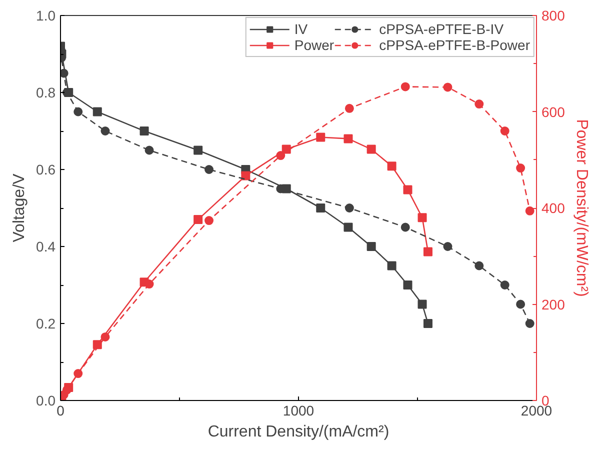 Image resolution: width=606 pixels, height=460 pixels. What do you see at coordinates (301, 29) in the screenshot?
I see `legend-label: IV` at bounding box center [301, 29].